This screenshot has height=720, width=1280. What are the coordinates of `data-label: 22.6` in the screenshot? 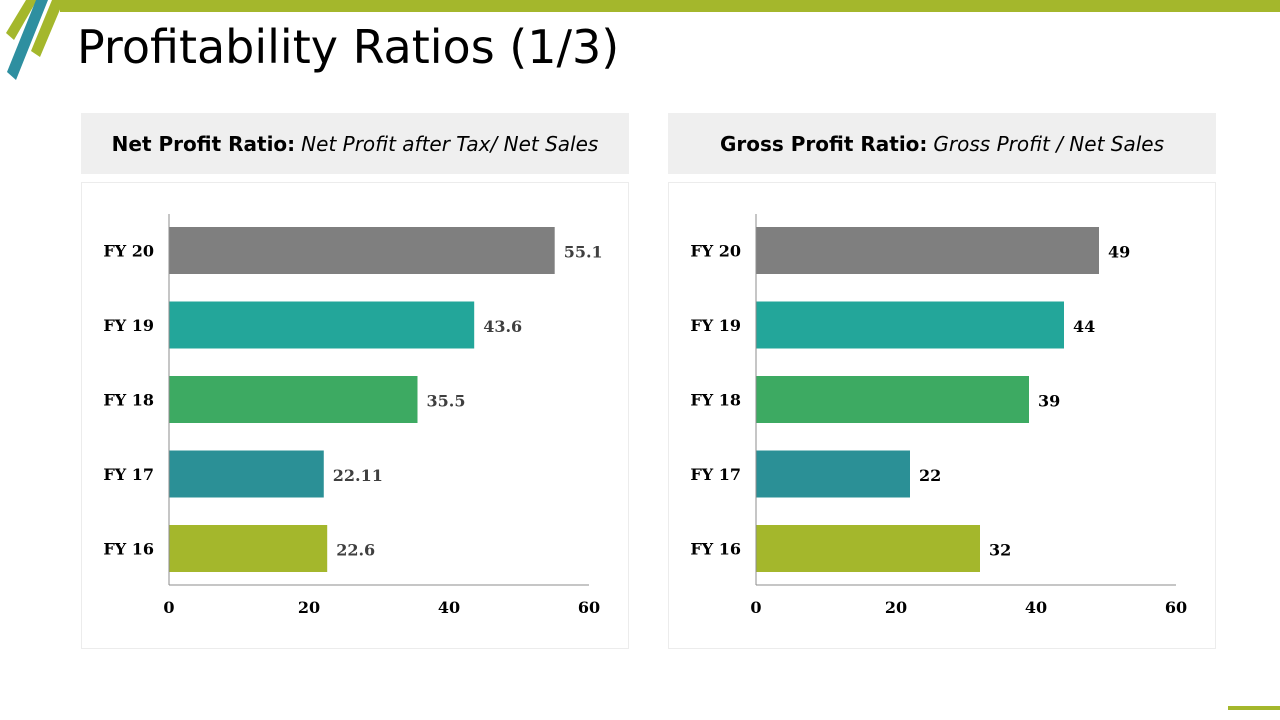 It's located at (355, 550).